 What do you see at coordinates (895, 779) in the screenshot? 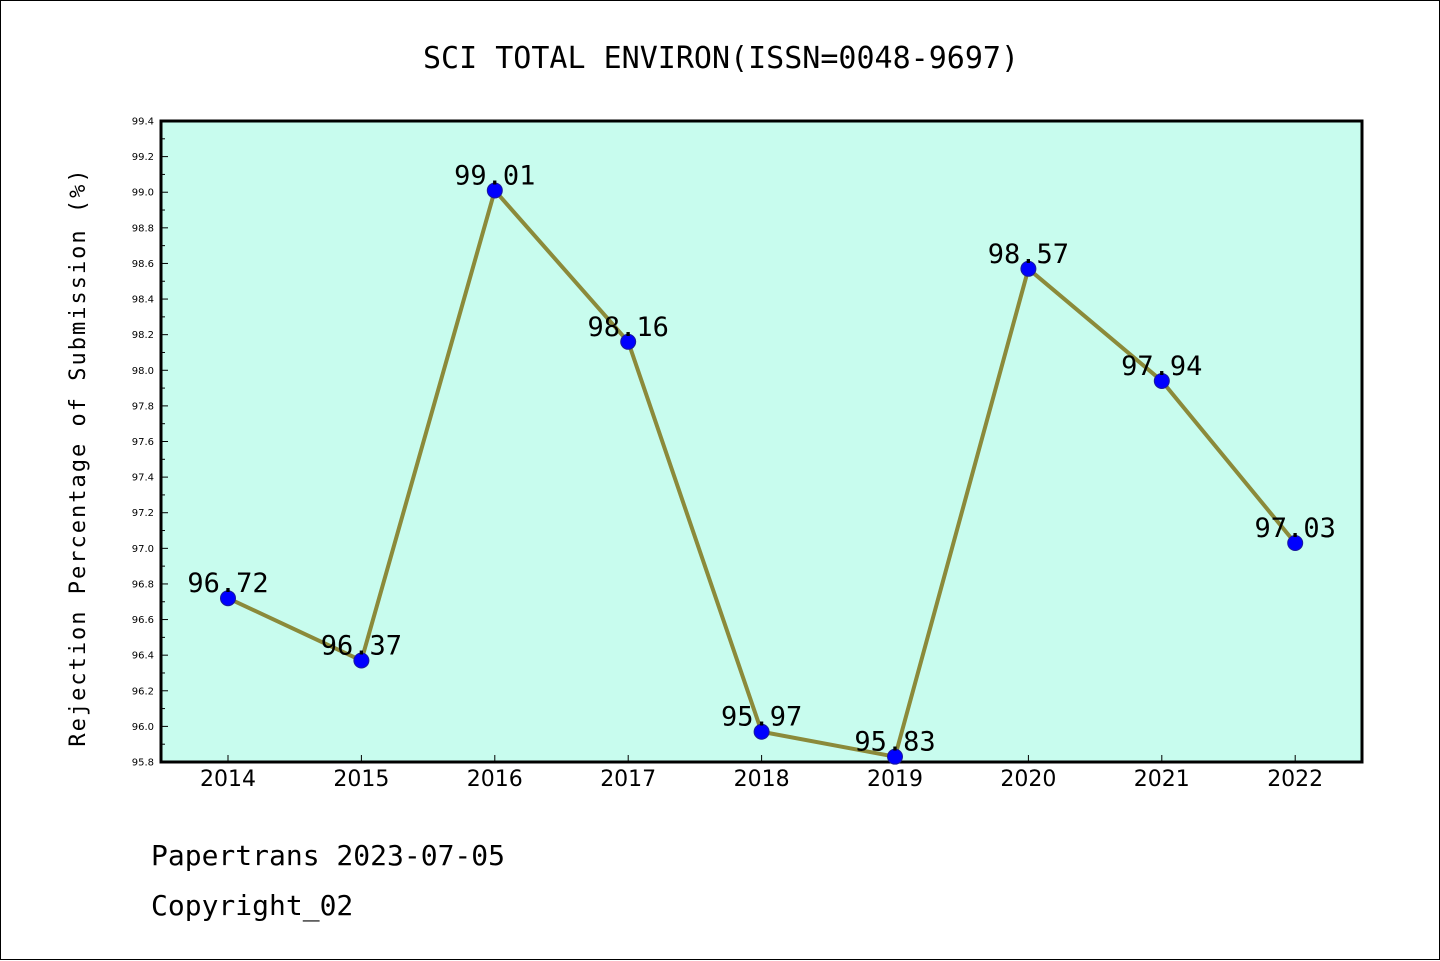
I see `x-tick-label: 2019` at bounding box center [895, 779].